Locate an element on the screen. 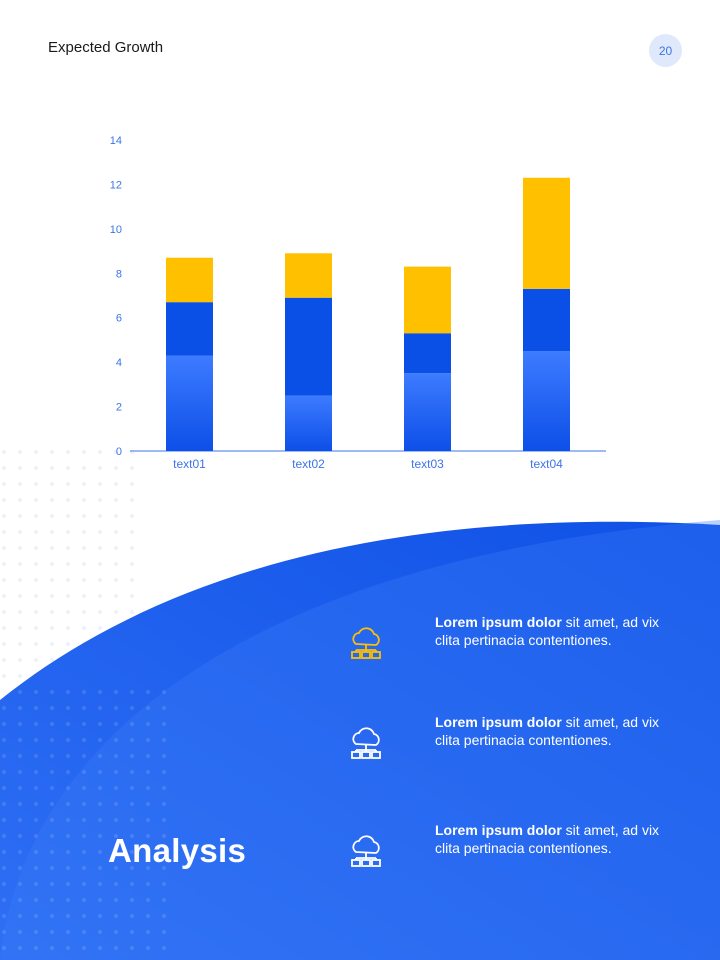 The image size is (720, 960). y-tick-label: 12 is located at coordinates (116, 185).